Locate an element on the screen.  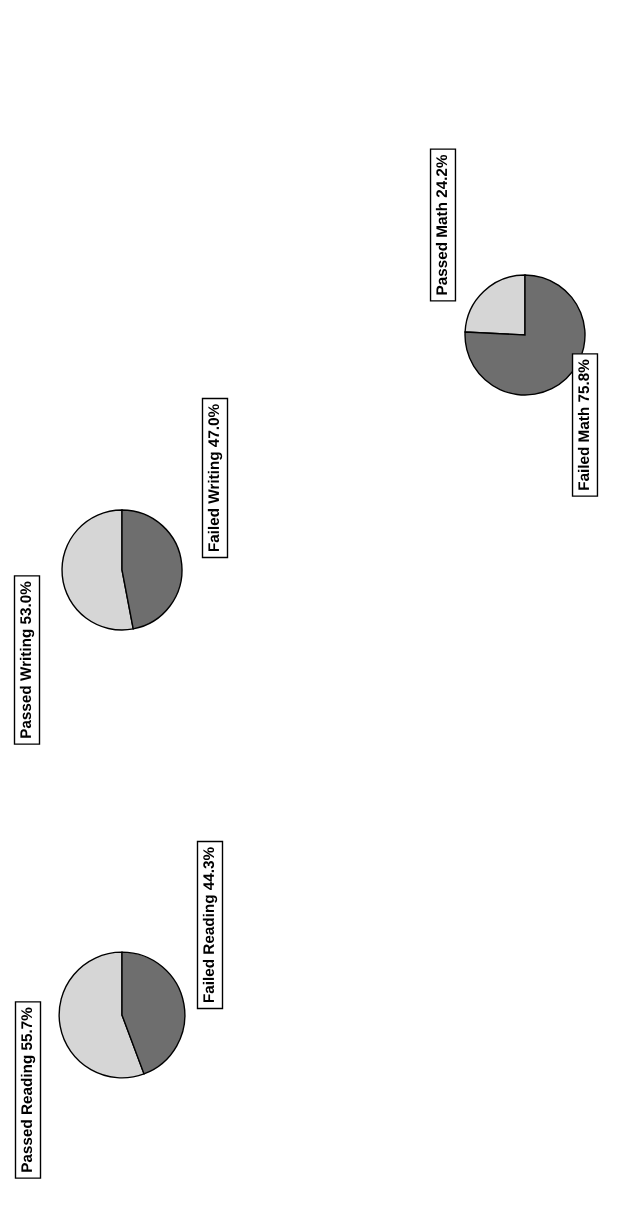
slice-label: Passed Reading 55.7% is located at coordinates (28, 1089).